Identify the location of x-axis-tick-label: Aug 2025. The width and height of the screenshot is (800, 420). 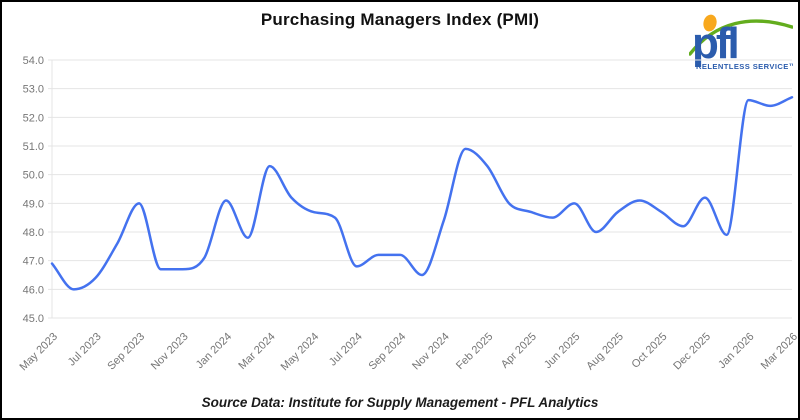
(605, 352).